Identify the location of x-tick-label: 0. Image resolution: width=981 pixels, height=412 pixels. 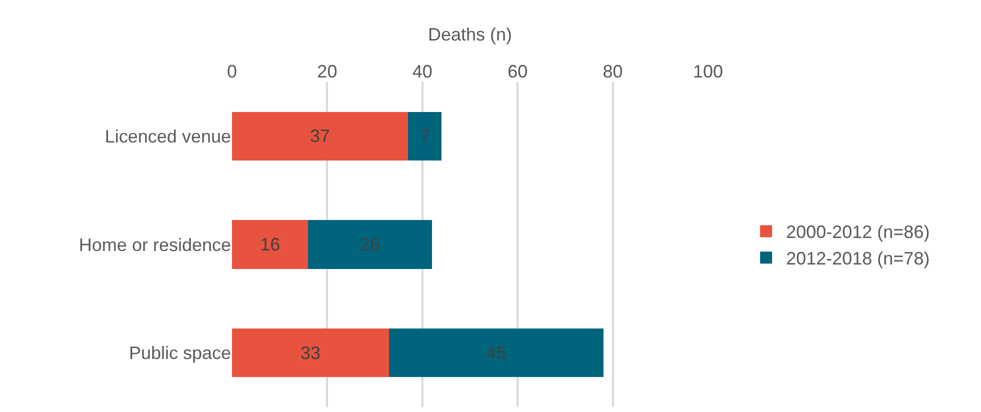
(232, 71).